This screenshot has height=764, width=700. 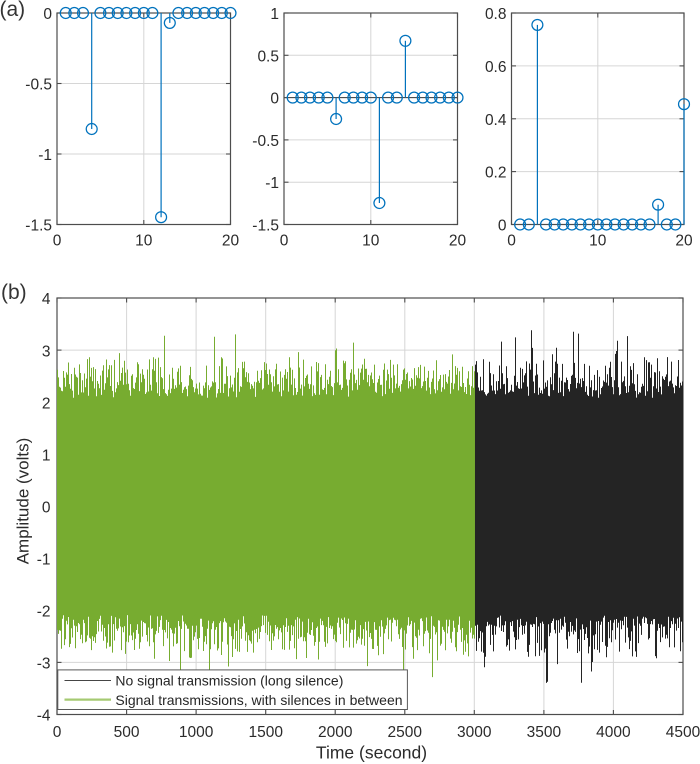 I want to click on svg-text: Amplitude (volts), so click(x=23, y=501).